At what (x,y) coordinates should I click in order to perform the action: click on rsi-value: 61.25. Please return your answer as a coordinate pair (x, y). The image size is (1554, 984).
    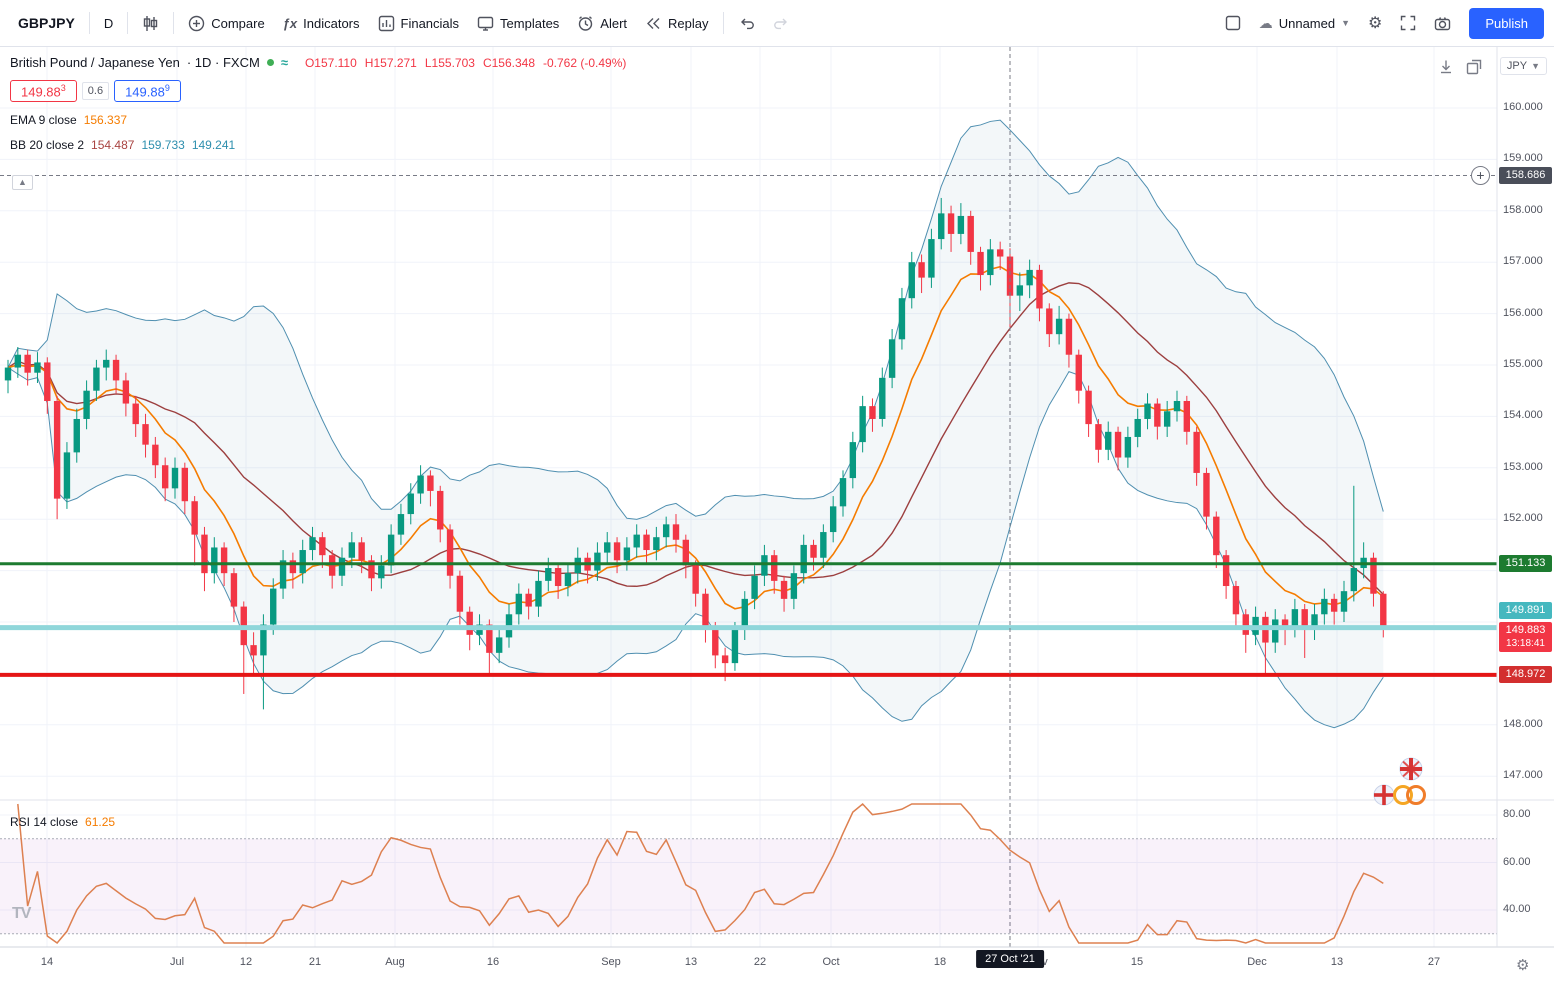
    Looking at the image, I should click on (100, 822).